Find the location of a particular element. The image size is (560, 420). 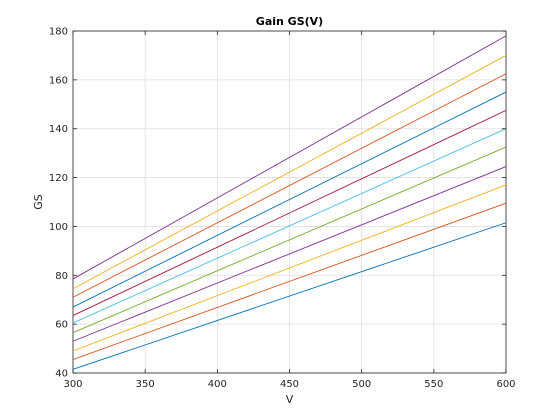

x-tick-label: 450 is located at coordinates (289, 384).